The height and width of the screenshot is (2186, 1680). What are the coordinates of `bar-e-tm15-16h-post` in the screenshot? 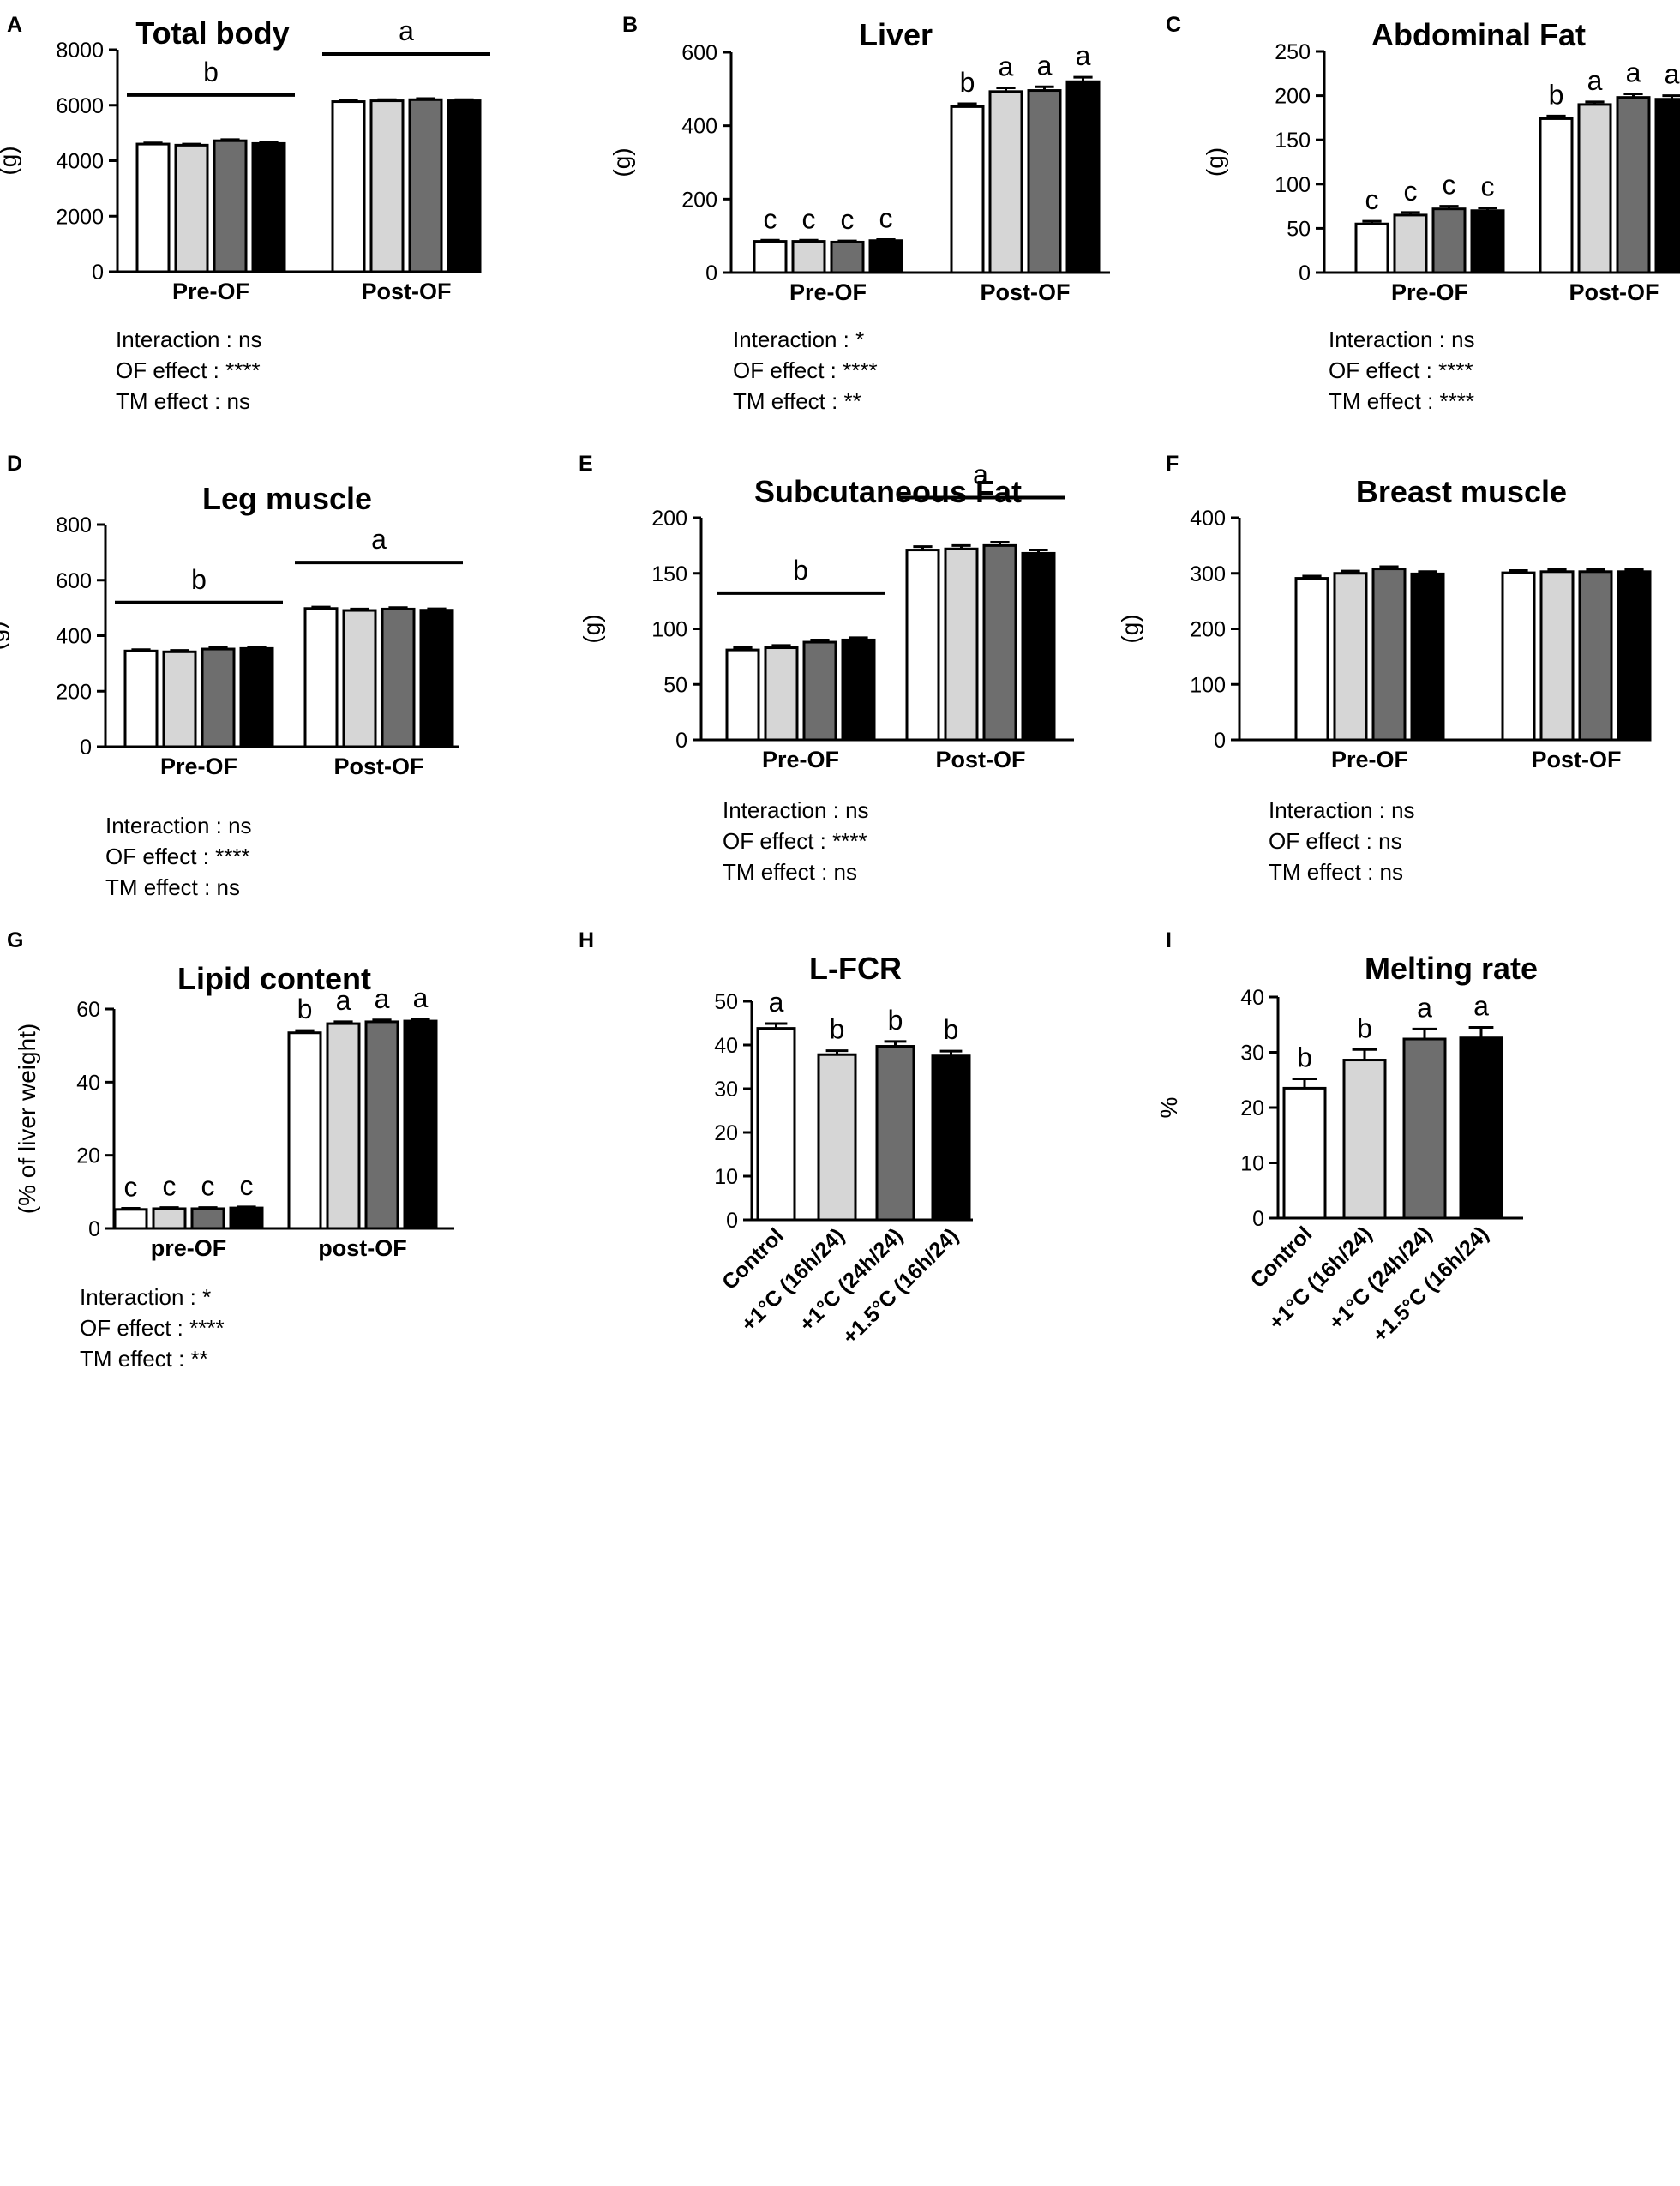 It's located at (1038, 646).